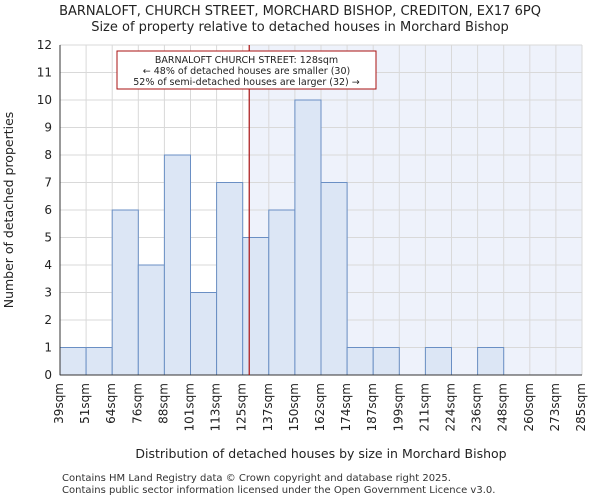  Describe the element at coordinates (451, 407) in the screenshot. I see `x-tick-224sqm: 224sqm` at that location.